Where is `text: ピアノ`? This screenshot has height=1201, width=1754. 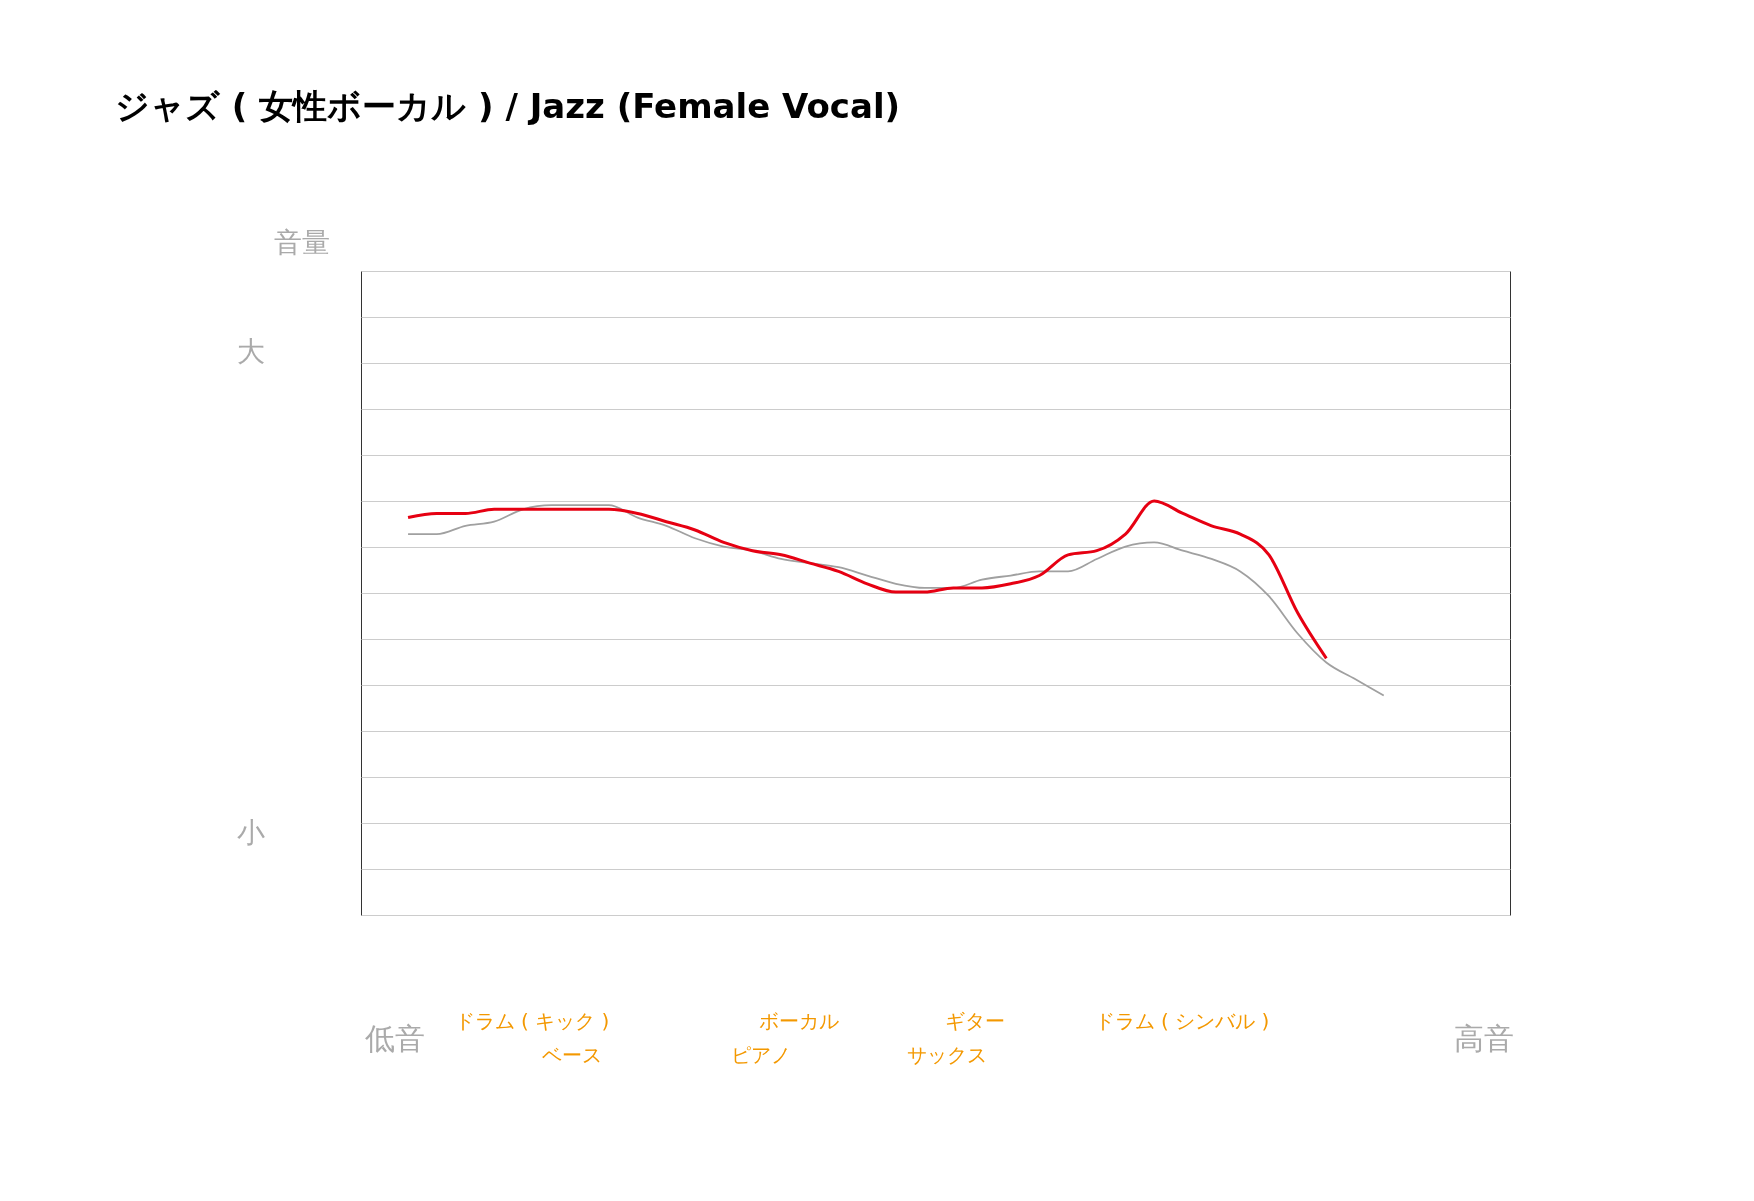 text: ピアノ is located at coordinates (761, 1055).